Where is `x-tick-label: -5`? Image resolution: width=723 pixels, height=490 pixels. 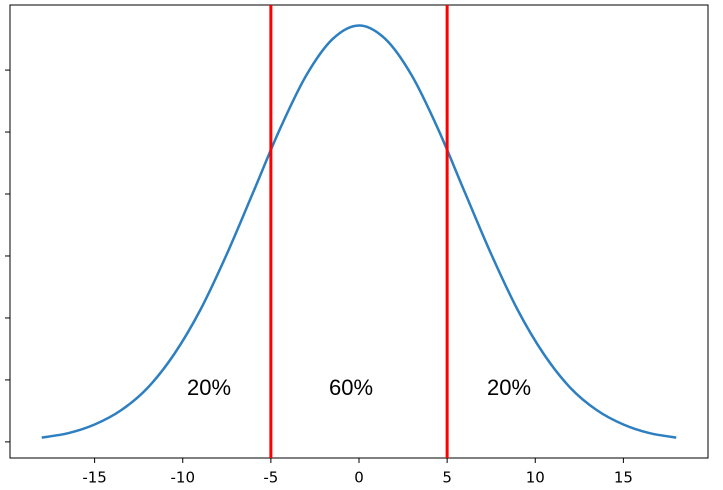 x-tick-label: -5 is located at coordinates (270, 478).